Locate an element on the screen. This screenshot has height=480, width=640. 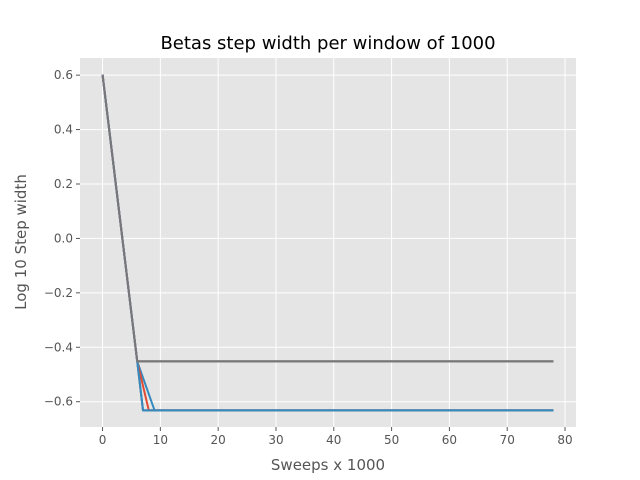
x-axis-label: Sweeps x 1000 is located at coordinates (328, 465).